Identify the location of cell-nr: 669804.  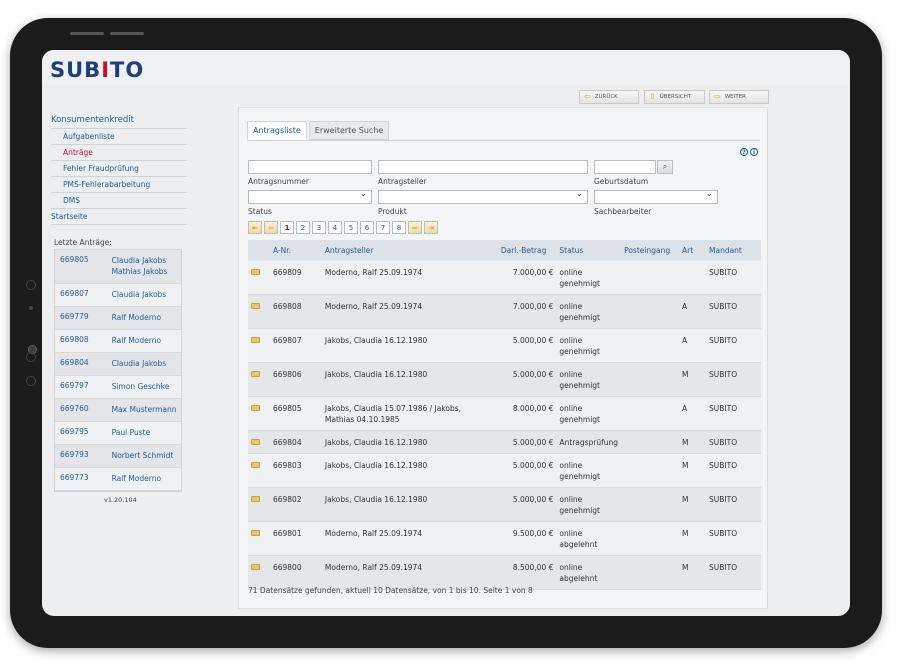
(295, 442).